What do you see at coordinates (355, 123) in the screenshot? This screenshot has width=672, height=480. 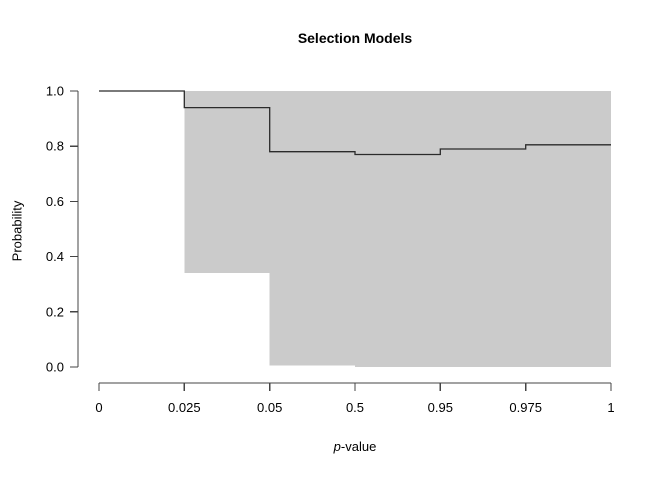 I see `estimate-step-line` at bounding box center [355, 123].